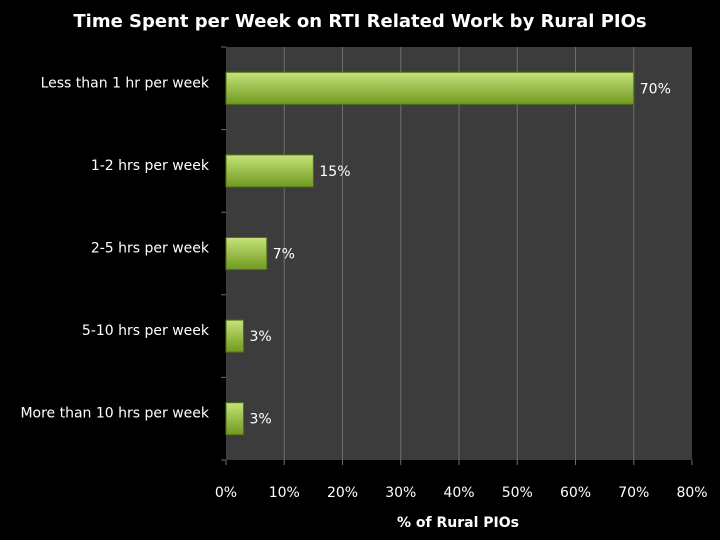 The height and width of the screenshot is (540, 720). I want to click on category-label: More than 10 hrs per week, so click(114, 414).